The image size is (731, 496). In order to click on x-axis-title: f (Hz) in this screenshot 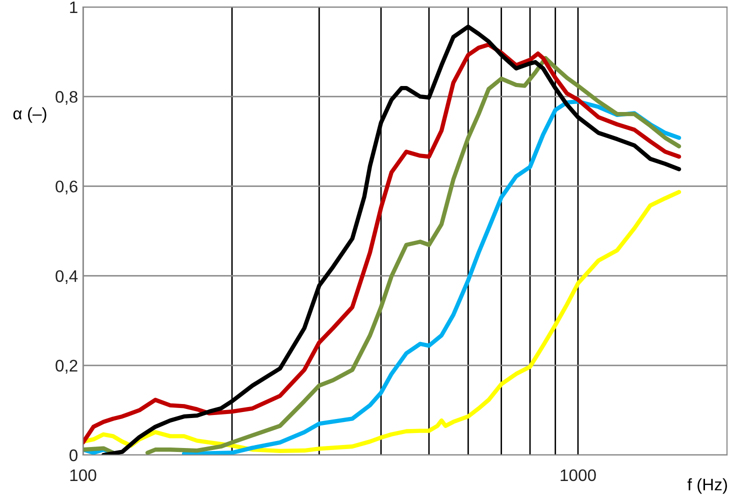, I will do `click(707, 486)`.